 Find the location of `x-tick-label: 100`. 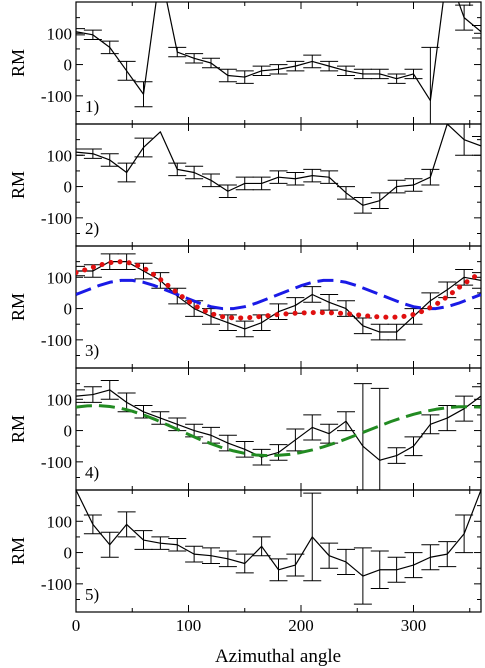

x-tick-label: 100 is located at coordinates (189, 625).